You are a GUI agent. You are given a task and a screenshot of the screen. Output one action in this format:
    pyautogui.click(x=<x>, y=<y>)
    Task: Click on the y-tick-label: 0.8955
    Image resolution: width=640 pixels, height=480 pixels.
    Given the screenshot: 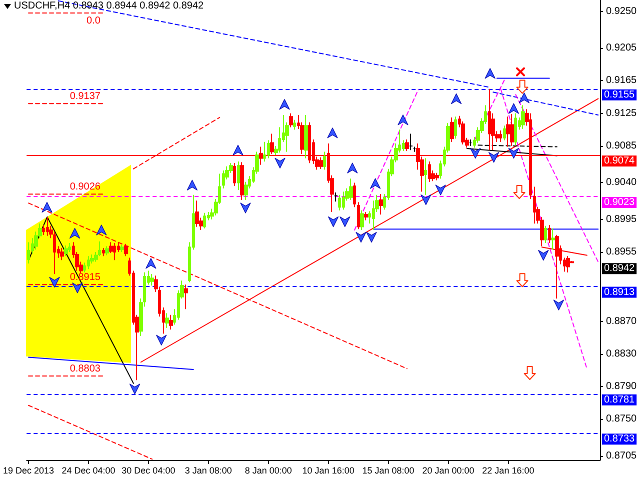 What is the action you would take?
    pyautogui.click(x=622, y=252)
    